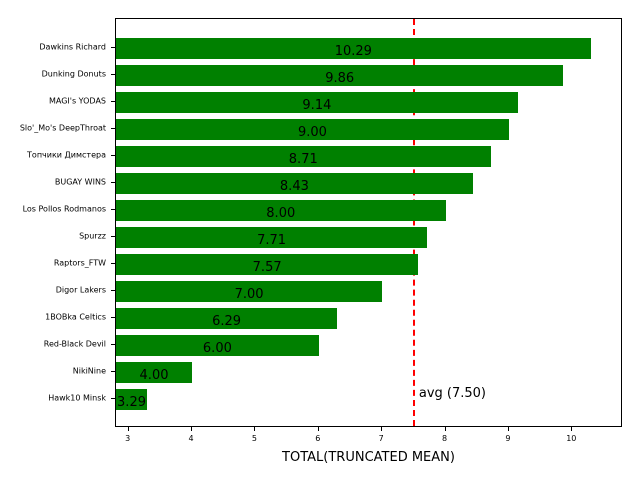 The width and height of the screenshot is (640, 480). I want to click on y-tick-label: Топчики Димстера, so click(66, 155).